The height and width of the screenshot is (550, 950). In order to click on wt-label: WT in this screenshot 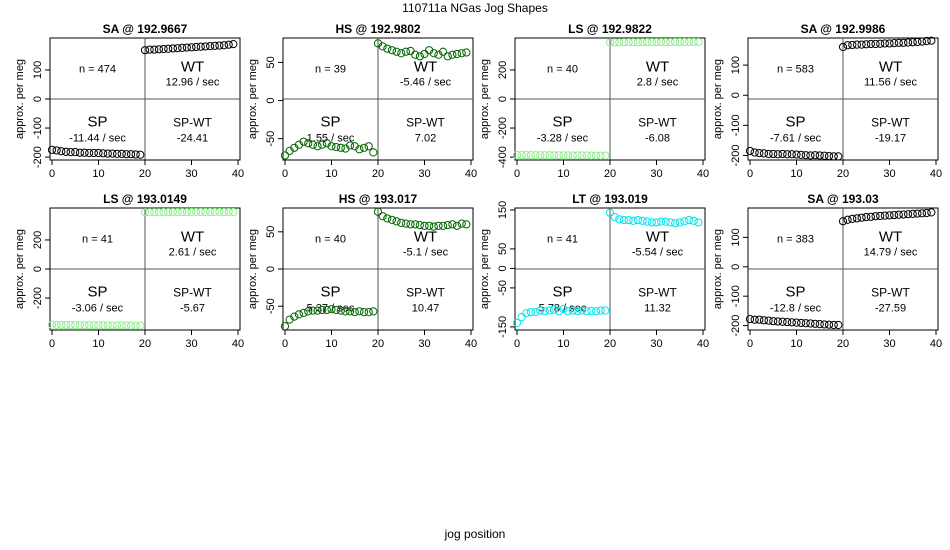, I will do `click(890, 67)`.